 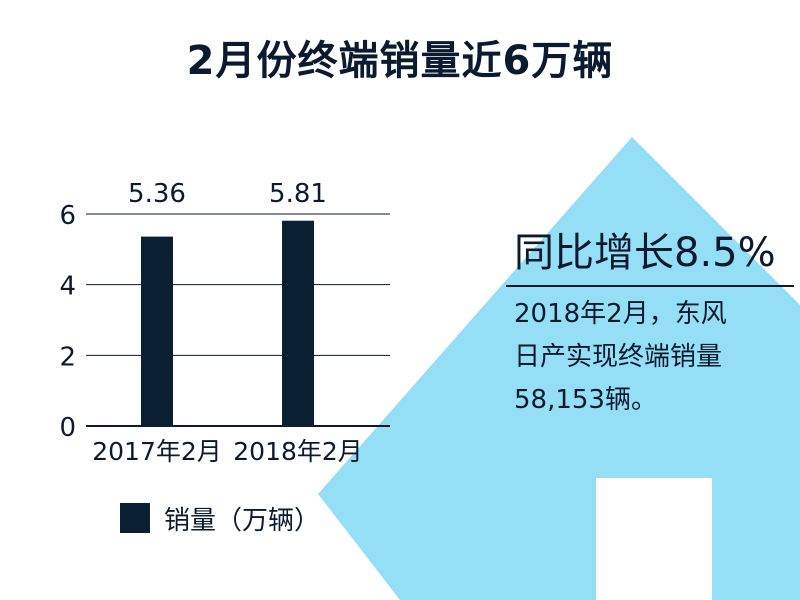 What do you see at coordinates (67, 357) in the screenshot?
I see `y-tick-label: 2` at bounding box center [67, 357].